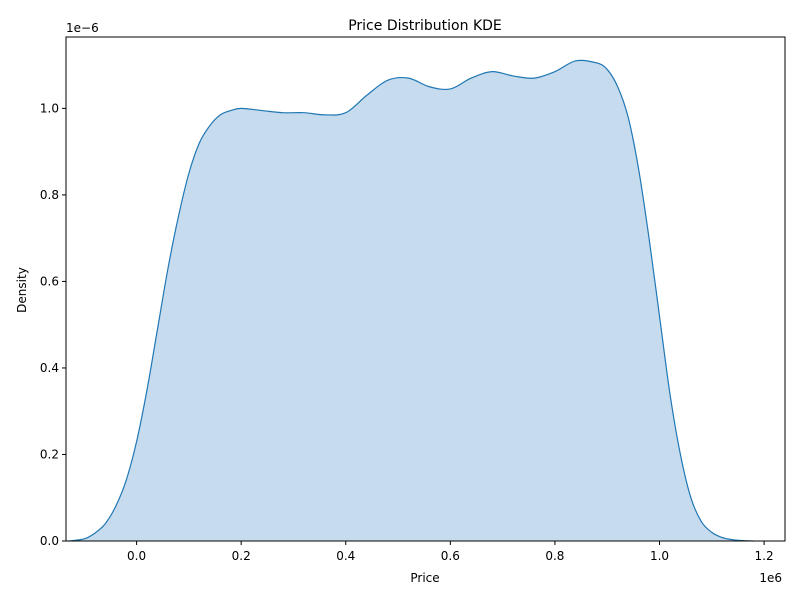 The height and width of the screenshot is (600, 800). What do you see at coordinates (659, 556) in the screenshot?
I see `x-tick-label: 1.0` at bounding box center [659, 556].